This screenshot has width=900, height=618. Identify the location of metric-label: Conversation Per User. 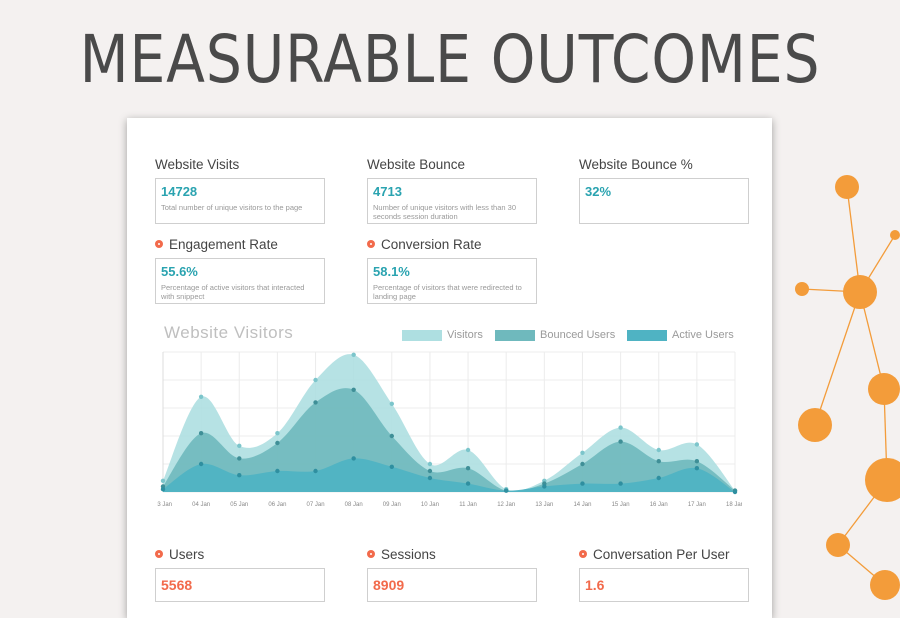
(664, 555).